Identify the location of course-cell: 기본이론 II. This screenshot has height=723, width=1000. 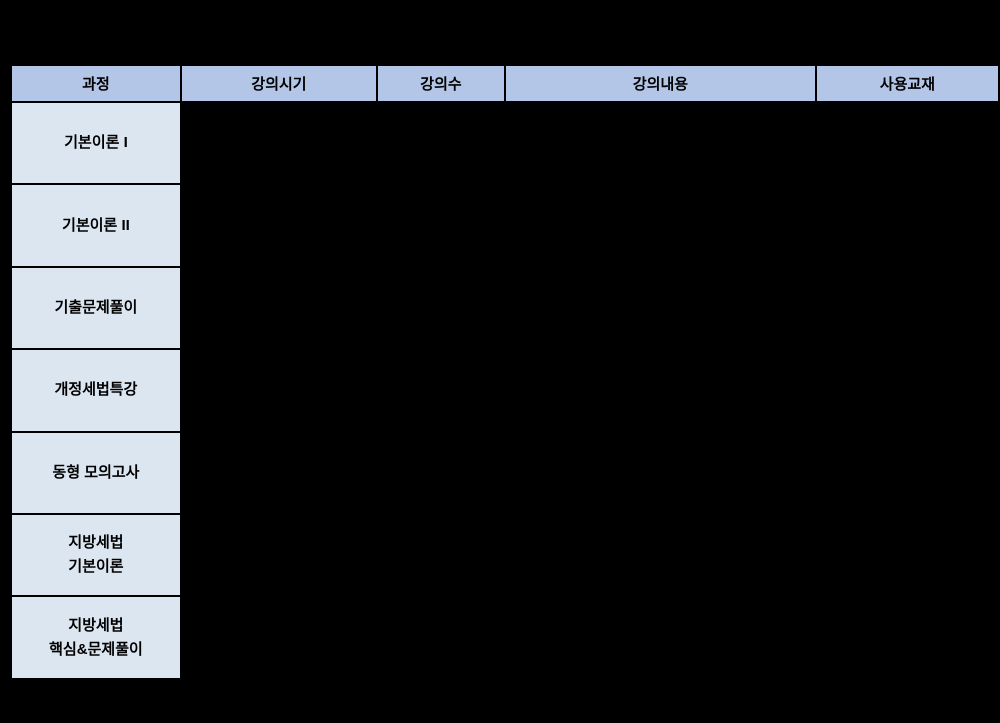
(96, 225).